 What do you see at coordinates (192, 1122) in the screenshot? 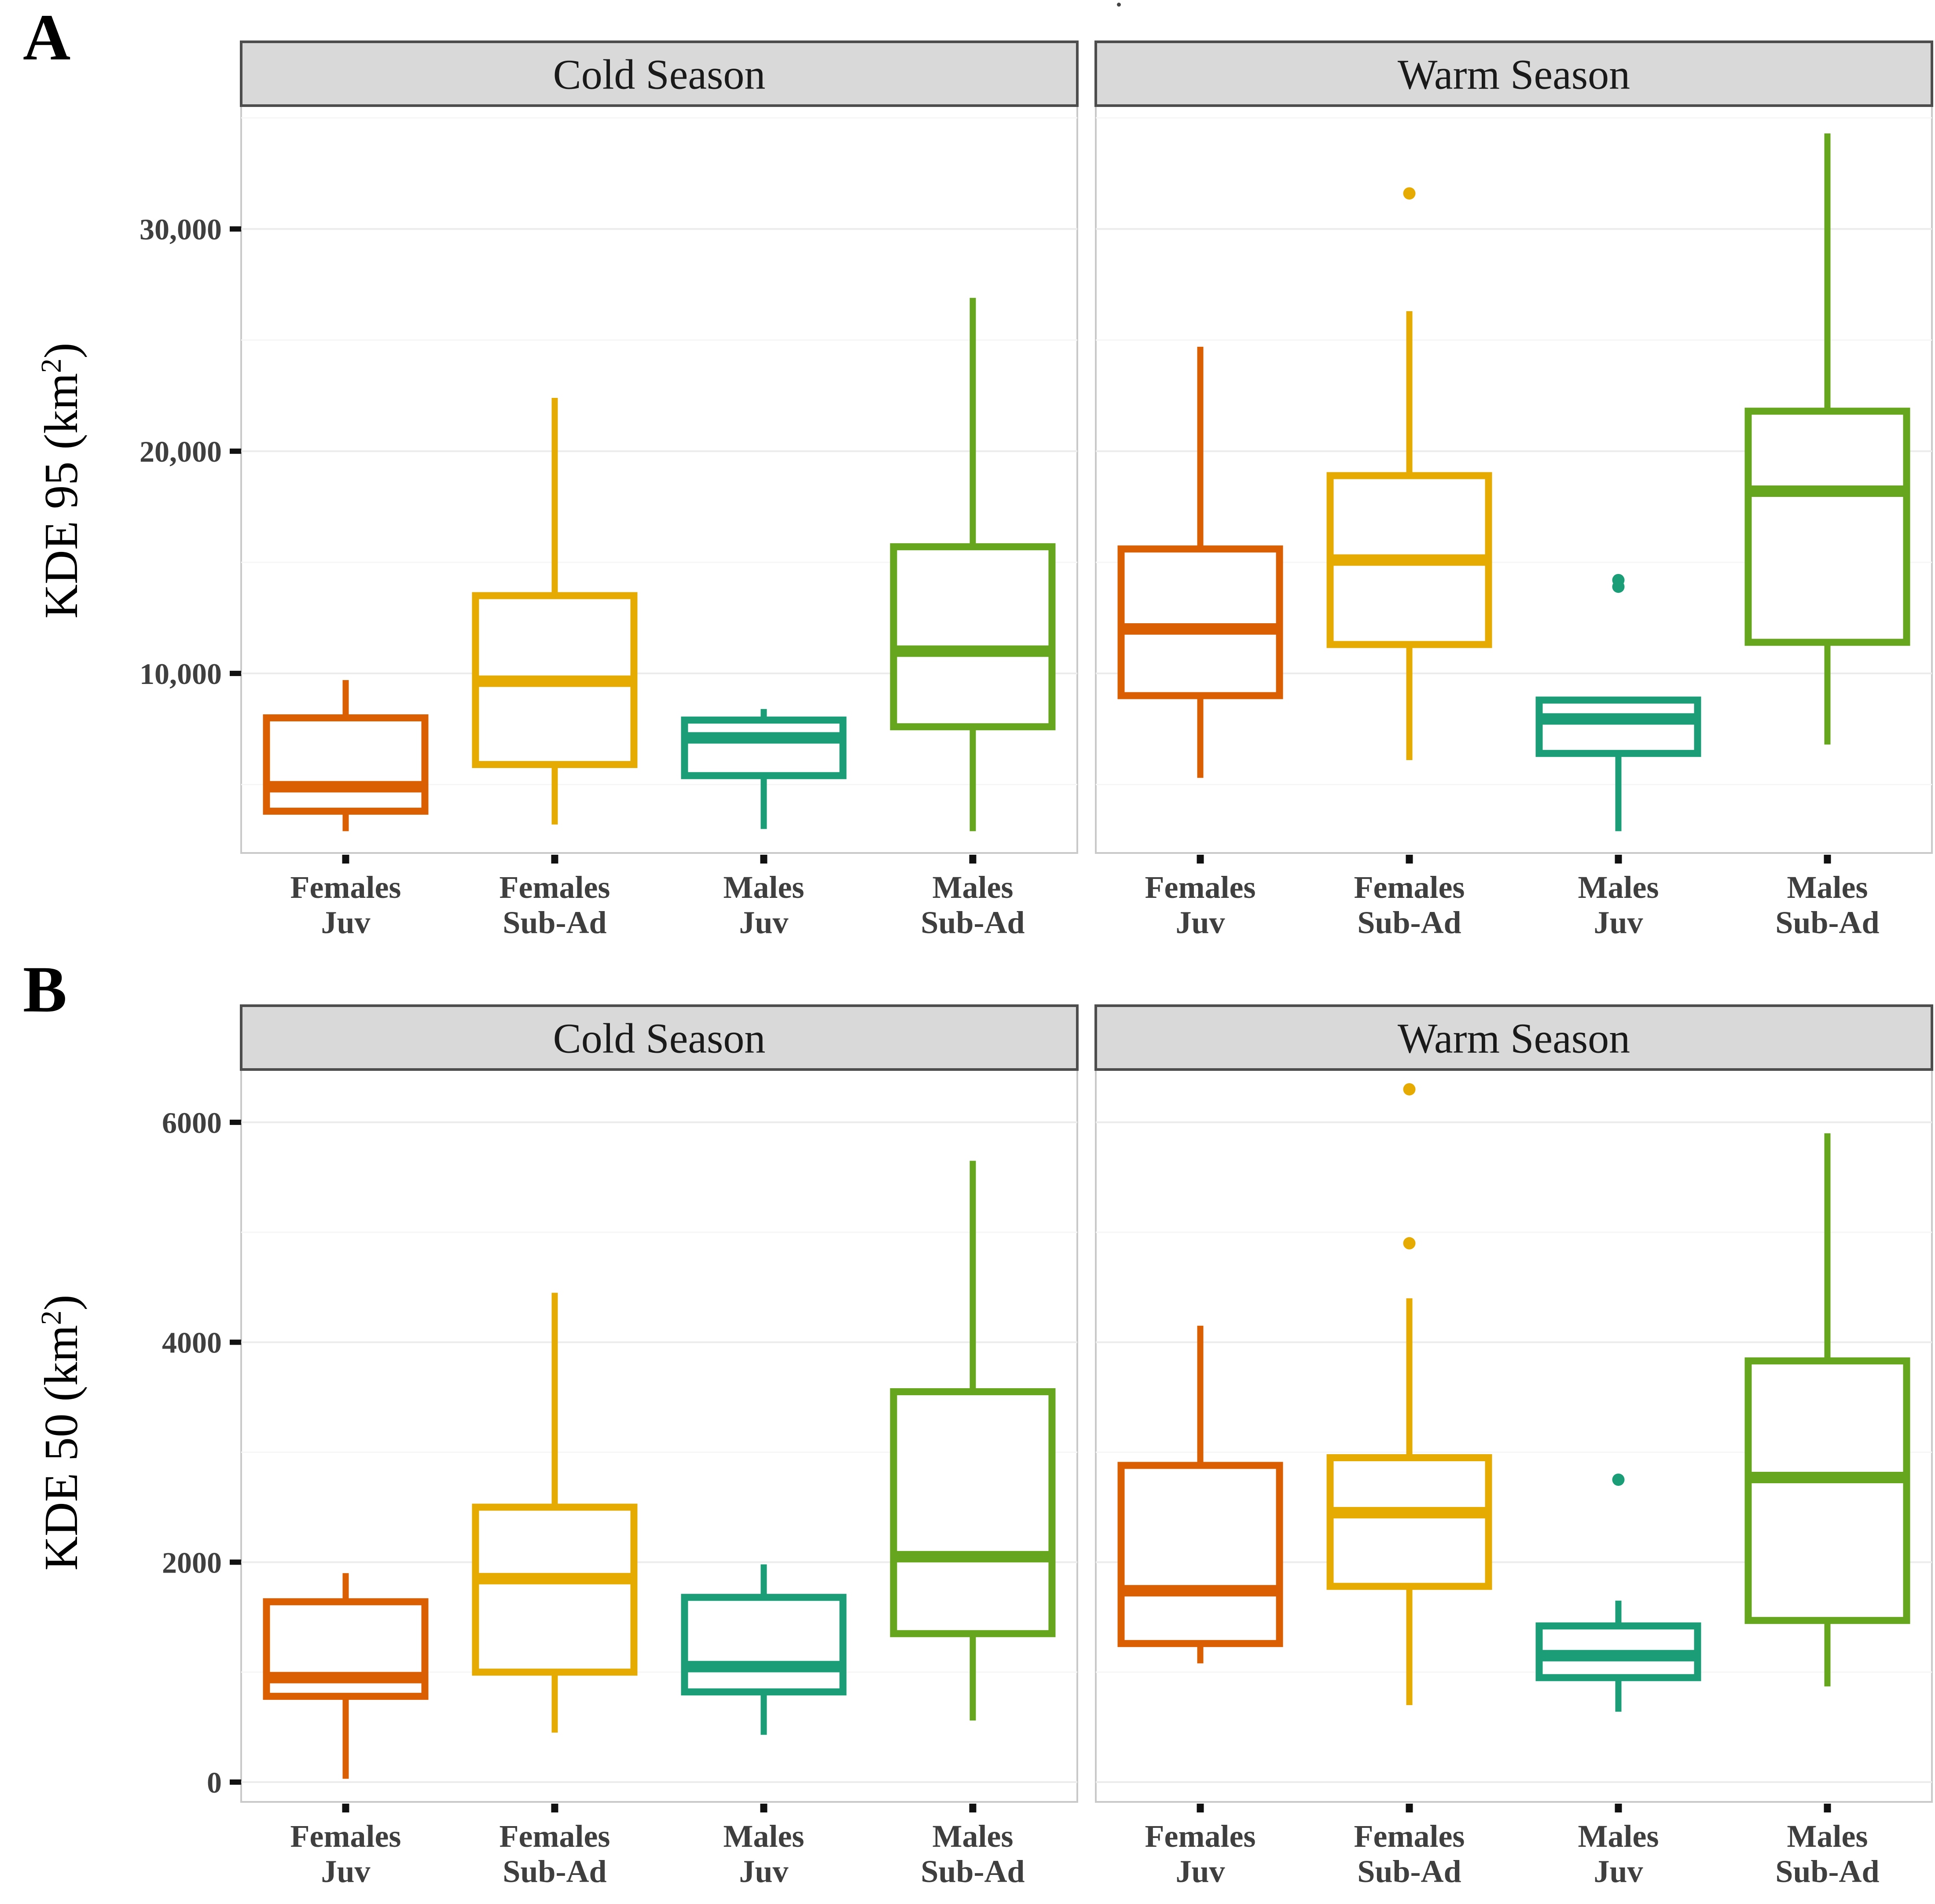
I see `y-tick-label: 6000` at bounding box center [192, 1122].